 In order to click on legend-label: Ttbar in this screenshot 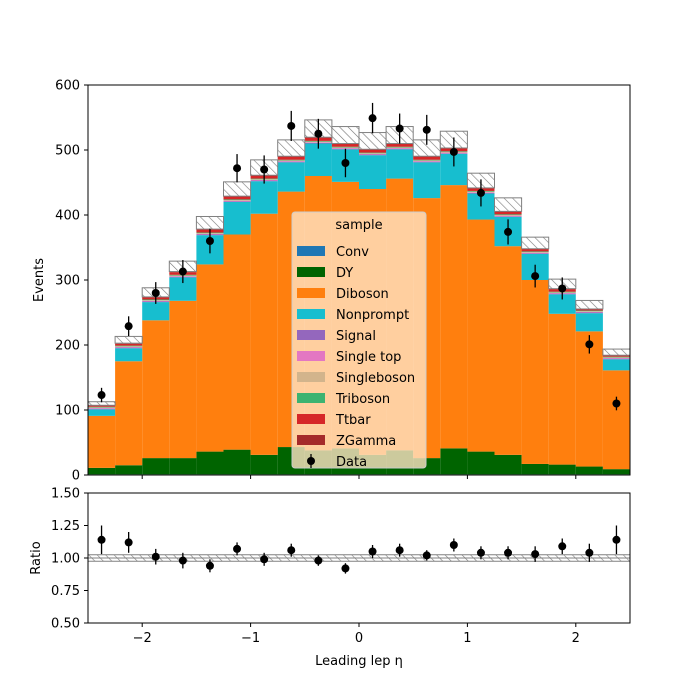, I will do `click(353, 420)`.